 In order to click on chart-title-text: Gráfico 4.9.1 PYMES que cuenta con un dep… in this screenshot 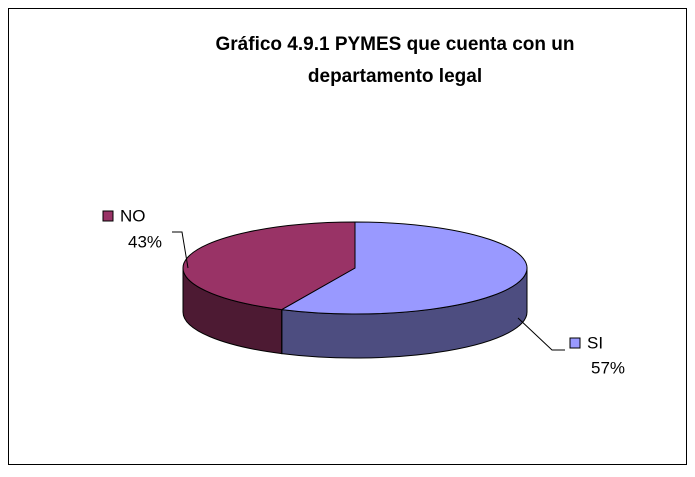, I will do `click(395, 60)`.